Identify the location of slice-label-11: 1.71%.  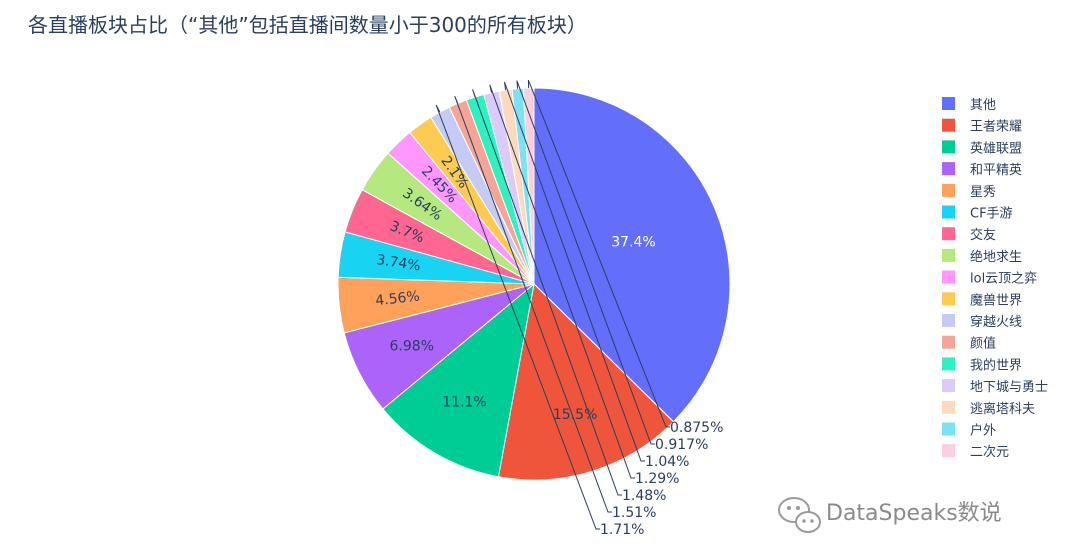
(622, 530).